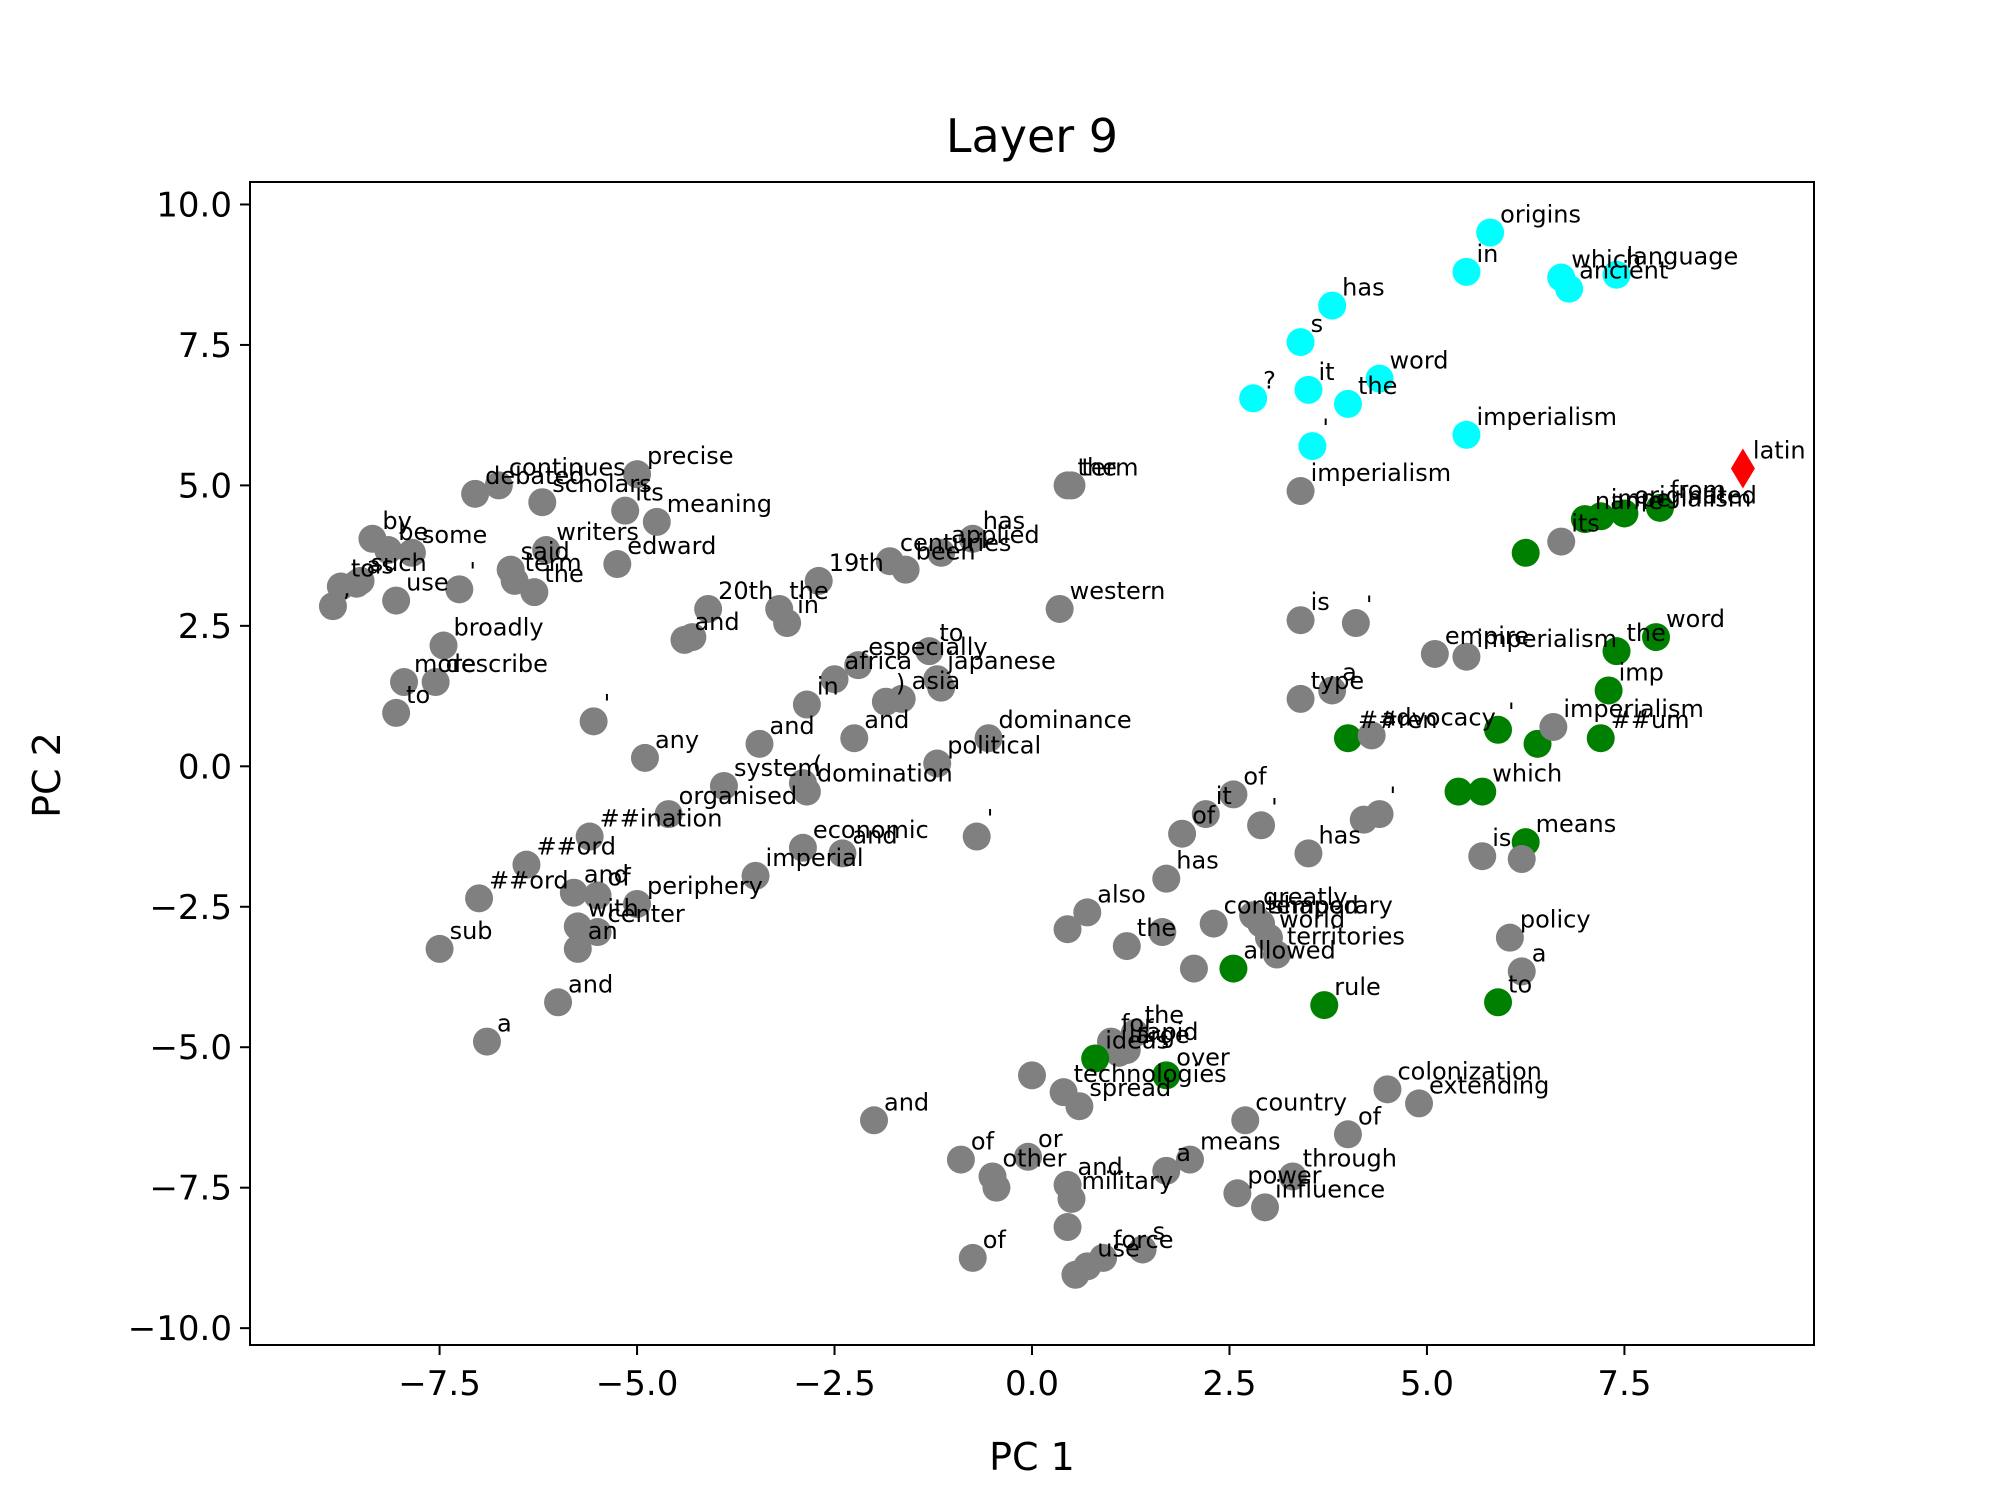 The image size is (2000, 1500). What do you see at coordinates (205, 486) in the screenshot?
I see `y-tick-label: 5.0` at bounding box center [205, 486].